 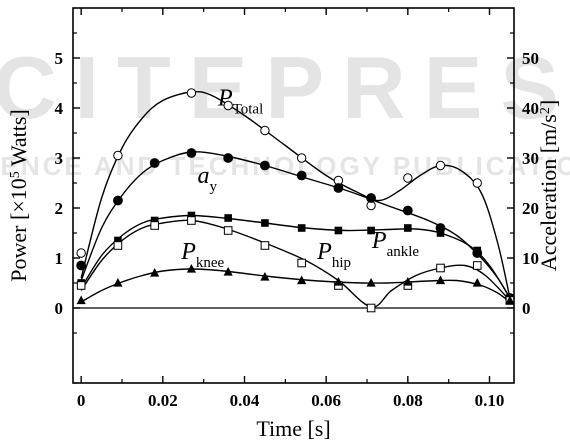 I want to click on annotation-symbol: a, so click(x=204, y=176).